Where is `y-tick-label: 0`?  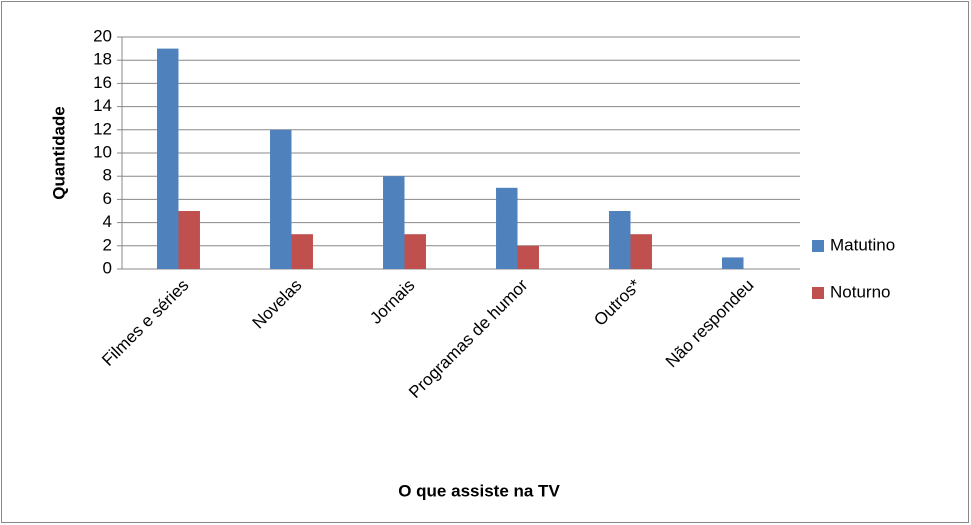
y-tick-label: 0 is located at coordinates (107, 267).